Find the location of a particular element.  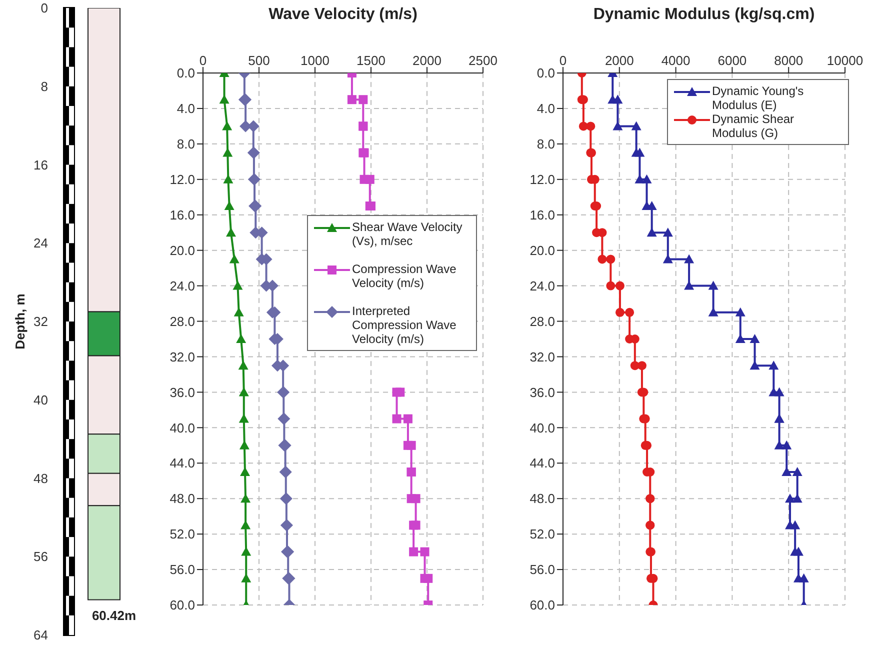

x-tick-label: 2500 is located at coordinates (483, 60).